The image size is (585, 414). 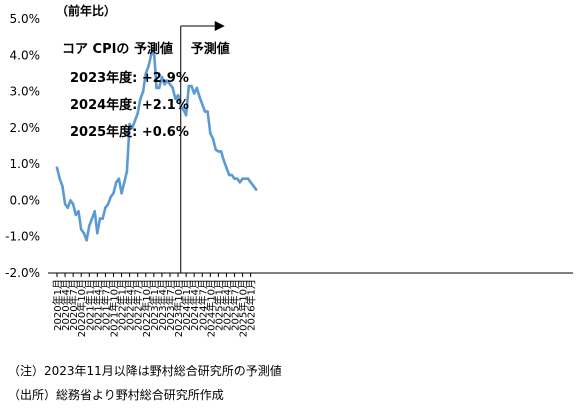 What do you see at coordinates (129, 132) in the screenshot?
I see `annotation-line: 2025年度: +0.6%` at bounding box center [129, 132].